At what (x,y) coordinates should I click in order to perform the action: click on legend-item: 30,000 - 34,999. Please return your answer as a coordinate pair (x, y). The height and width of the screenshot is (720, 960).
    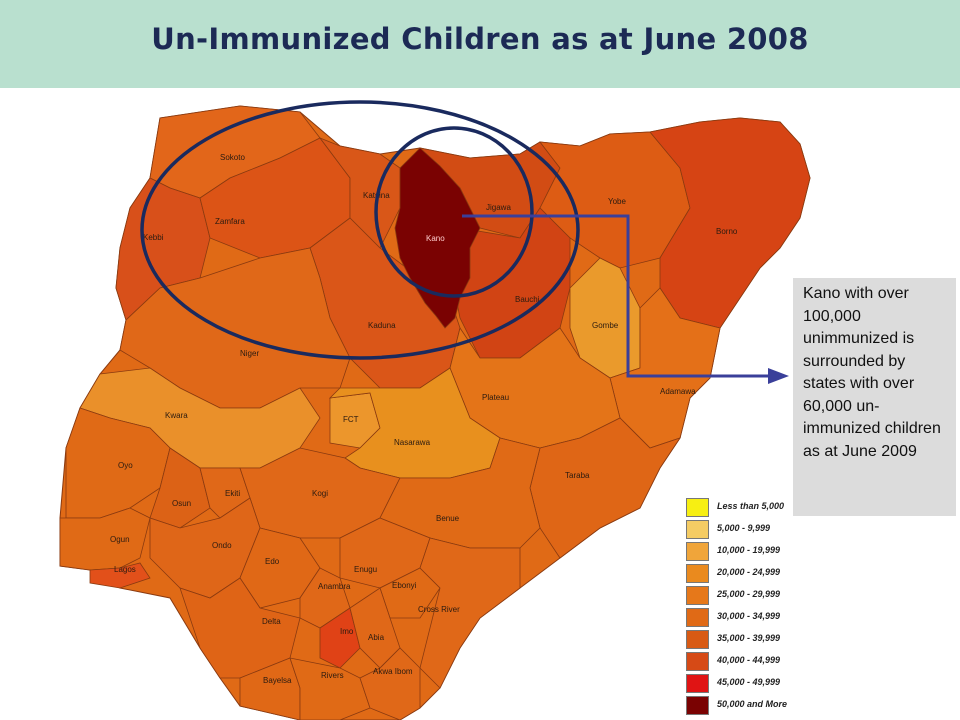
    Looking at the image, I should click on (737, 617).